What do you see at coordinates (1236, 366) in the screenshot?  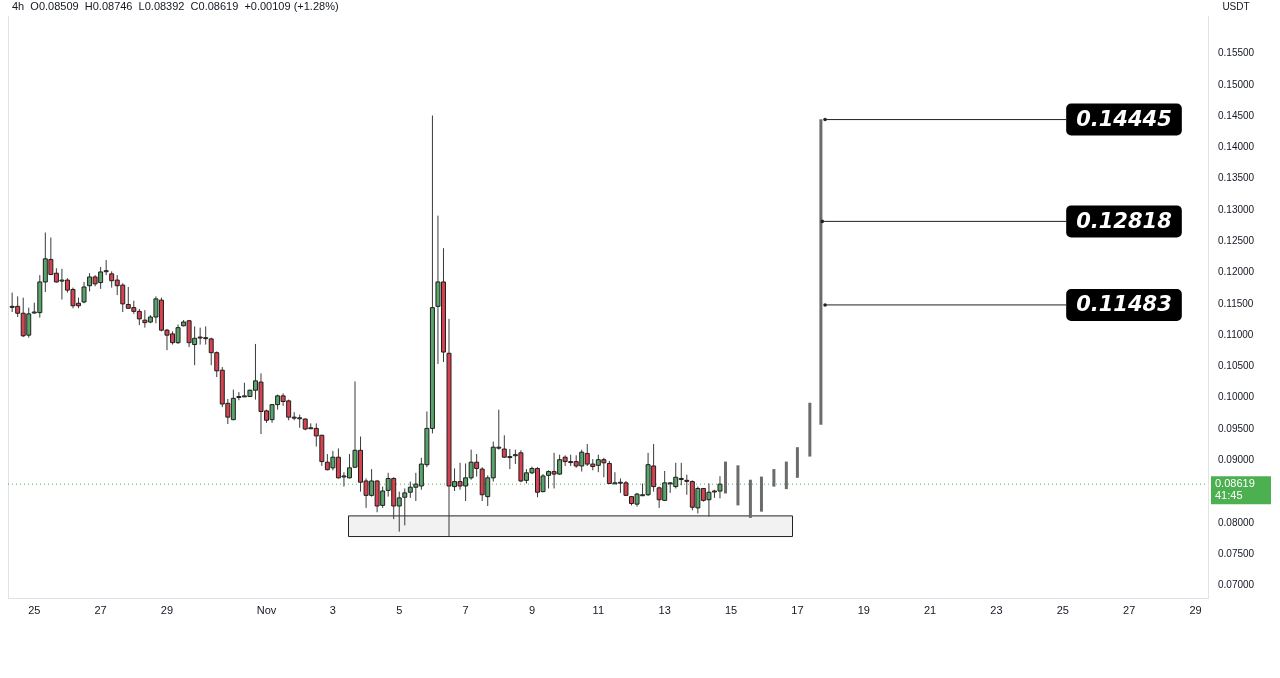 I see `y-tick-label: 0.10500` at bounding box center [1236, 366].